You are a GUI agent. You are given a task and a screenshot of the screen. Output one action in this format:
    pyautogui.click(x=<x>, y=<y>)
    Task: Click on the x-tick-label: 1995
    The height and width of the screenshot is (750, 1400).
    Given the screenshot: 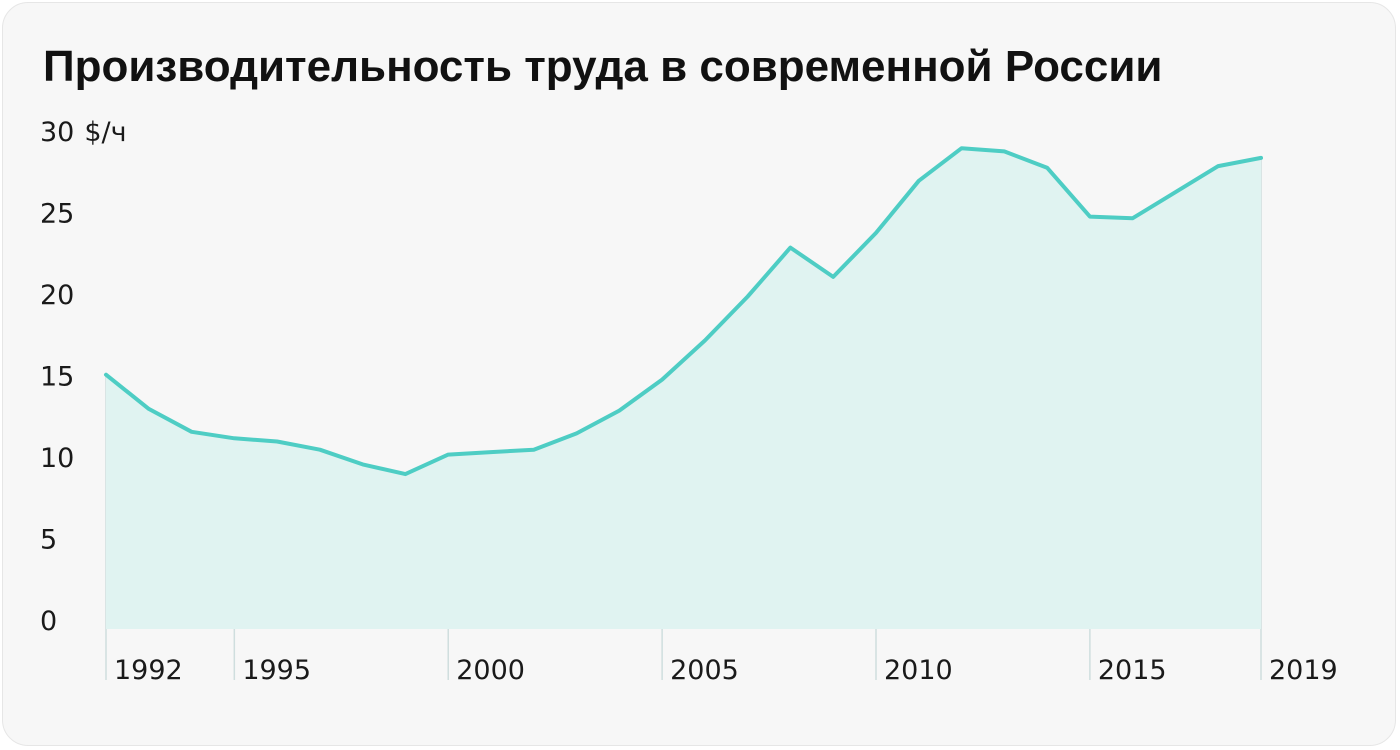 What is the action you would take?
    pyautogui.click(x=276, y=670)
    